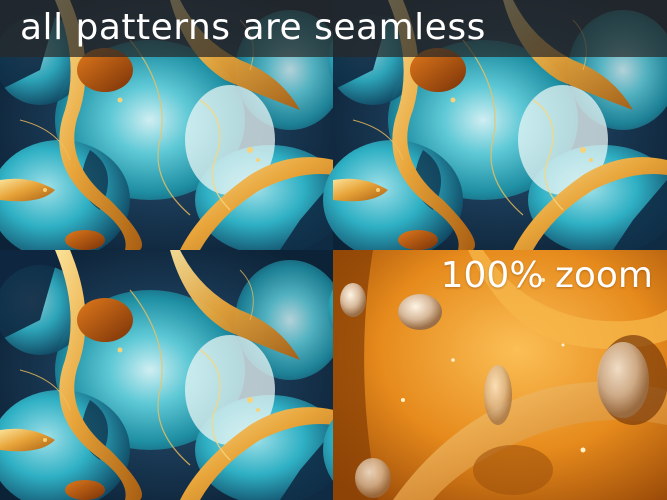  What do you see at coordinates (253, 27) in the screenshot?
I see `headline-text: all patterns are seamless` at bounding box center [253, 27].